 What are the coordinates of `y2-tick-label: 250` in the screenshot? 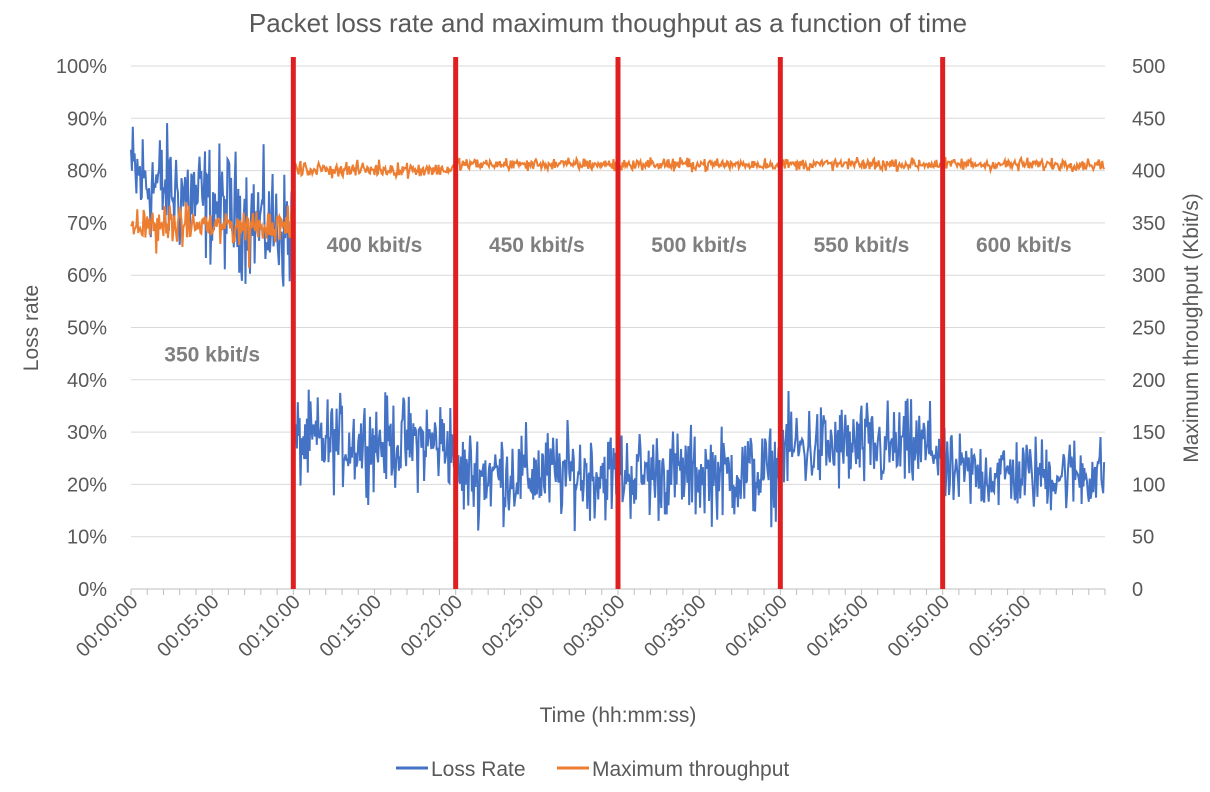 It's located at (1148, 329).